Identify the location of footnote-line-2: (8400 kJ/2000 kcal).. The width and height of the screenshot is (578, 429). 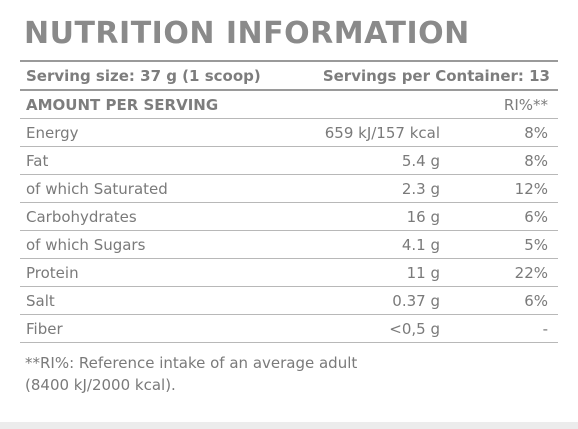
(100, 385).